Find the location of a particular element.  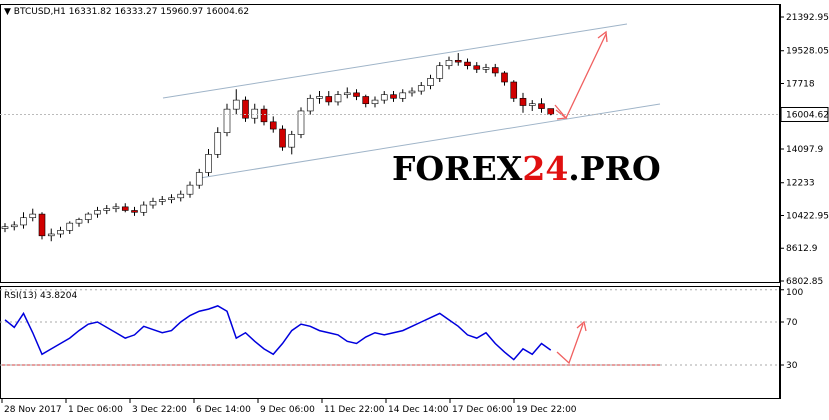

price-label-box is located at coordinates (804, 114).